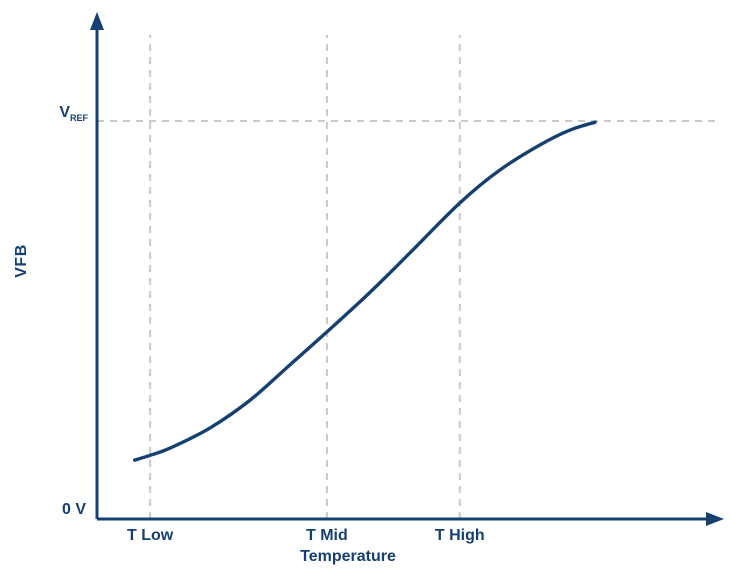 This screenshot has width=732, height=580. Describe the element at coordinates (348, 556) in the screenshot. I see `x-axis-title: Temperature` at that location.